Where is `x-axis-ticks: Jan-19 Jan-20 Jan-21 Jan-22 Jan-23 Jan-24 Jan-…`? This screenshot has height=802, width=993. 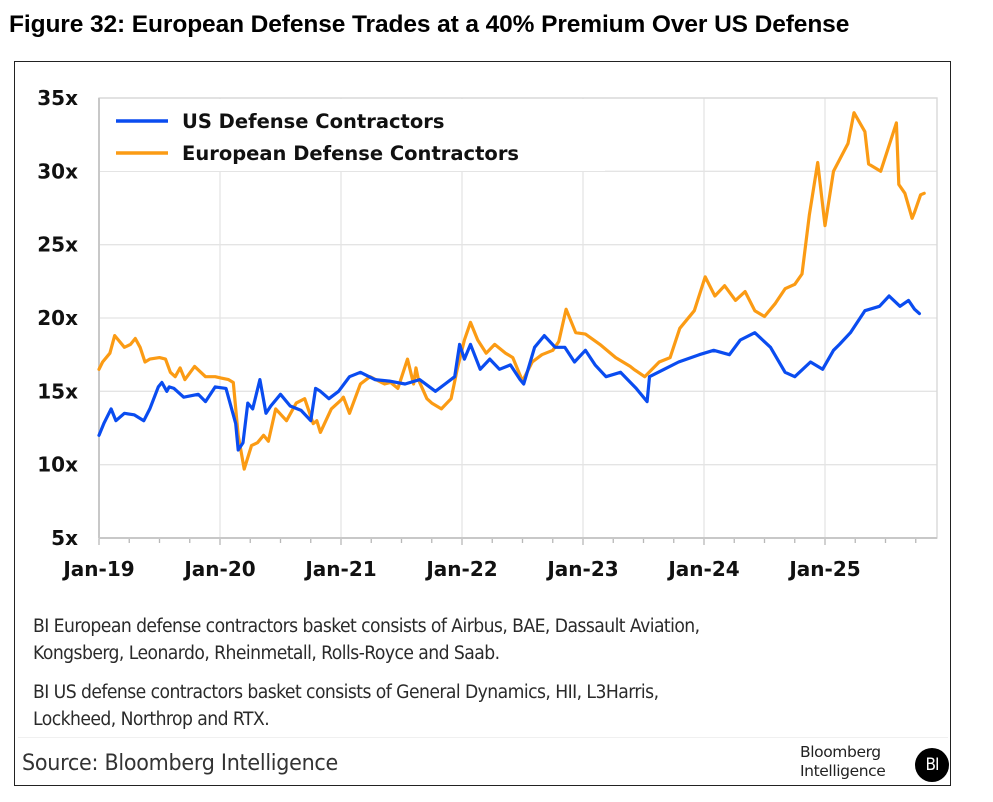 x-axis-ticks: Jan-19 Jan-20 Jan-21 Jan-22 Jan-23 Jan-24 Jan-… is located at coordinates (460, 569).